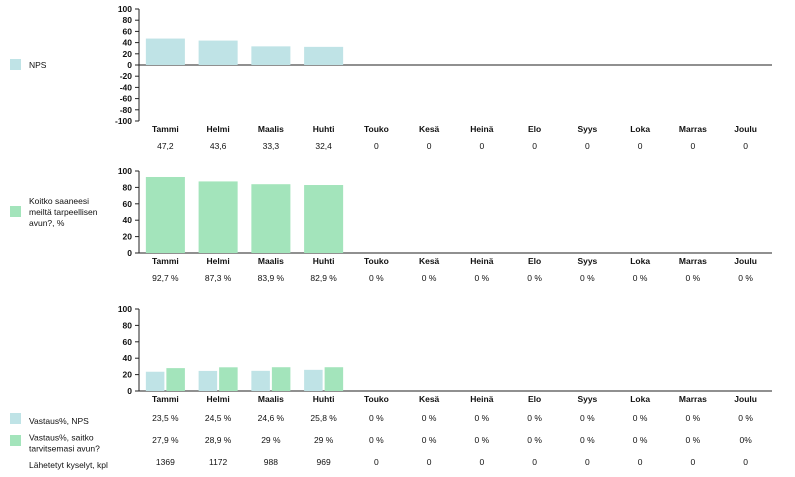 This screenshot has width=795, height=477. What do you see at coordinates (61, 438) in the screenshot?
I see `row-label: Vastaus%, saitko` at bounding box center [61, 438].